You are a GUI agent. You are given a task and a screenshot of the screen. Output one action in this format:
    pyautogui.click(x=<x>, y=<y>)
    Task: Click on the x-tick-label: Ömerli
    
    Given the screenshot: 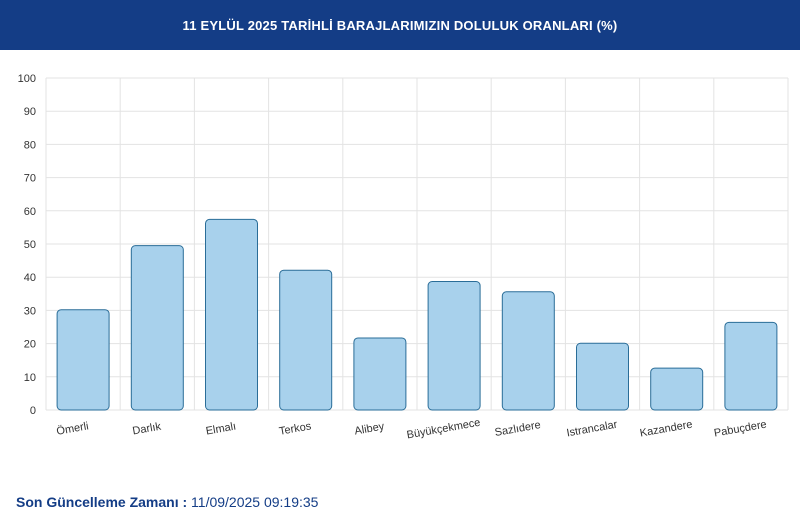 What is the action you would take?
    pyautogui.click(x=73, y=428)
    